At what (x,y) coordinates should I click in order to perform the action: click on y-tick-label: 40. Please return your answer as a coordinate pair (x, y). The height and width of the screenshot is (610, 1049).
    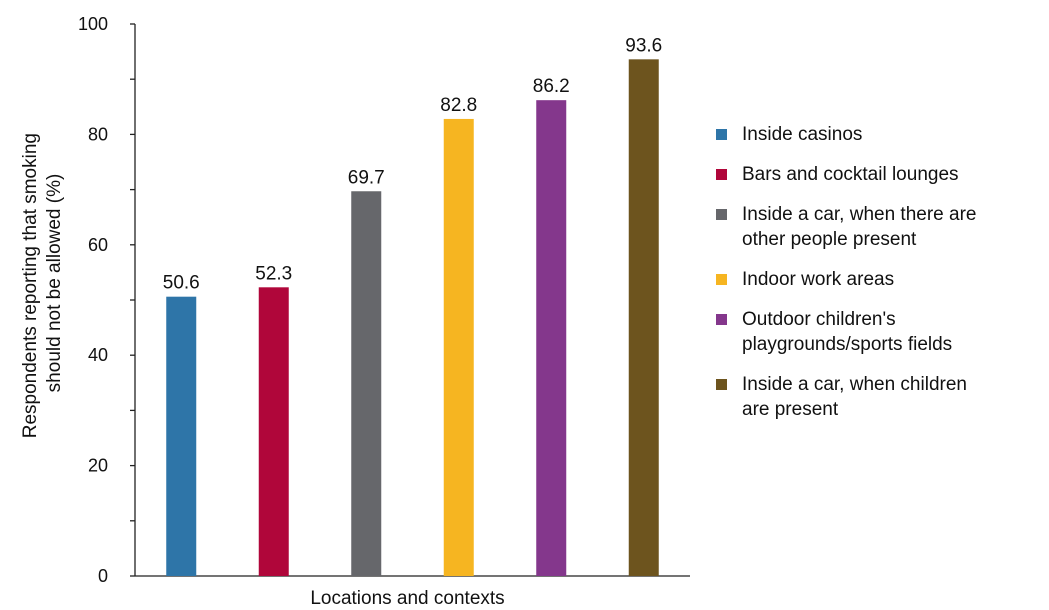
    Looking at the image, I should click on (98, 355).